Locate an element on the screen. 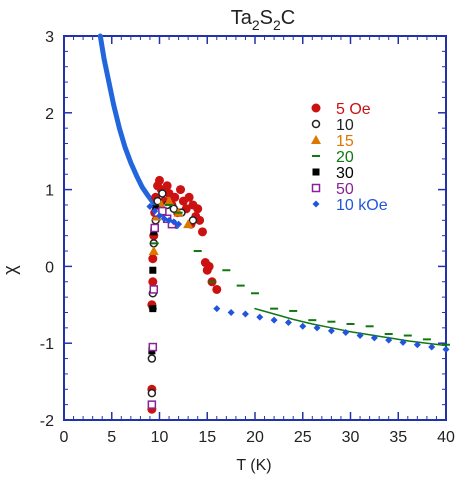  y-axis-label: χ is located at coordinates (10, 270).